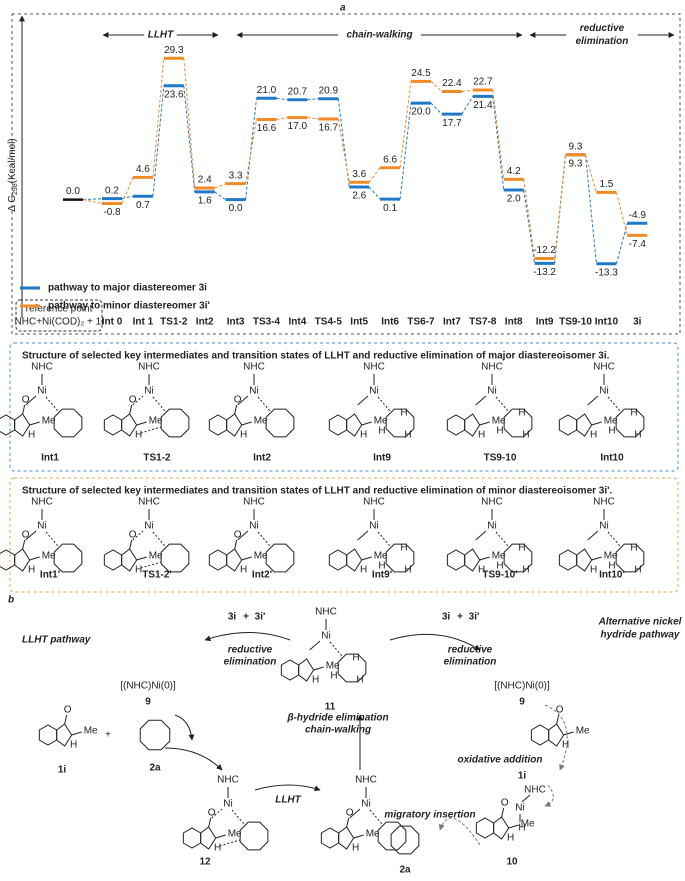 The width and height of the screenshot is (685, 881). I want to click on x-tick-label: Int7, so click(452, 322).